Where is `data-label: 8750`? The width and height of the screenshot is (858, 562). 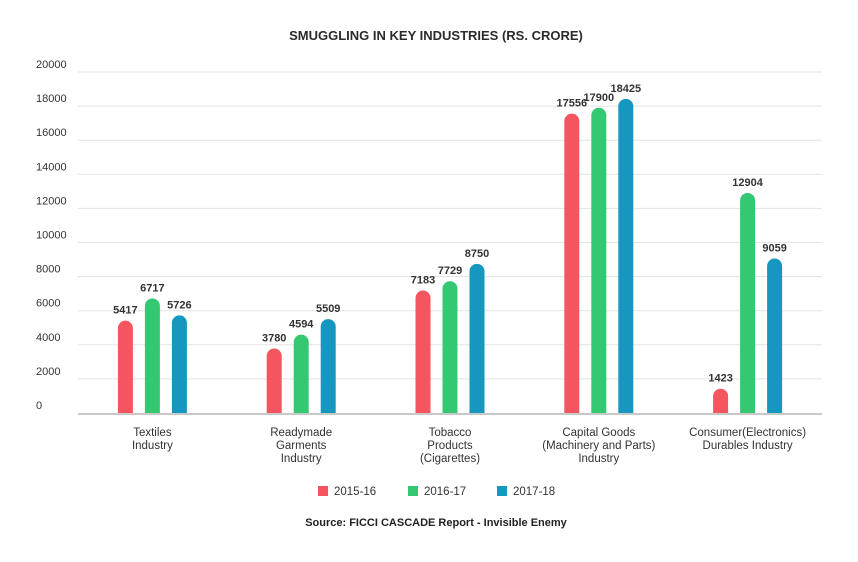
data-label: 8750 is located at coordinates (477, 254).